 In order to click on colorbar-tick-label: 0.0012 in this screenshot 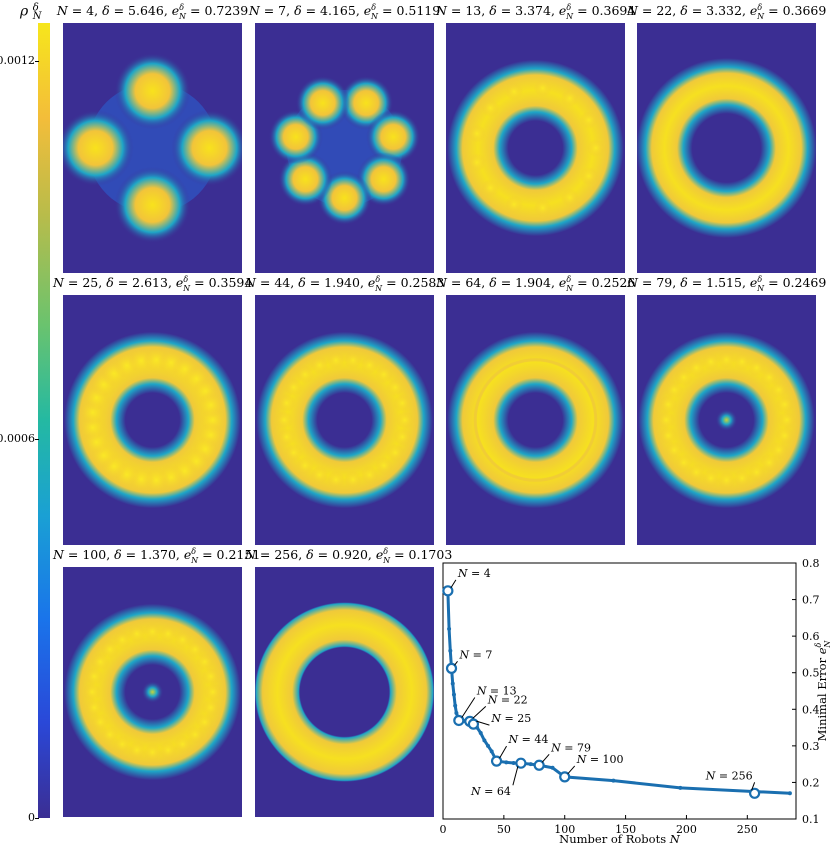, I will do `click(17, 60)`.